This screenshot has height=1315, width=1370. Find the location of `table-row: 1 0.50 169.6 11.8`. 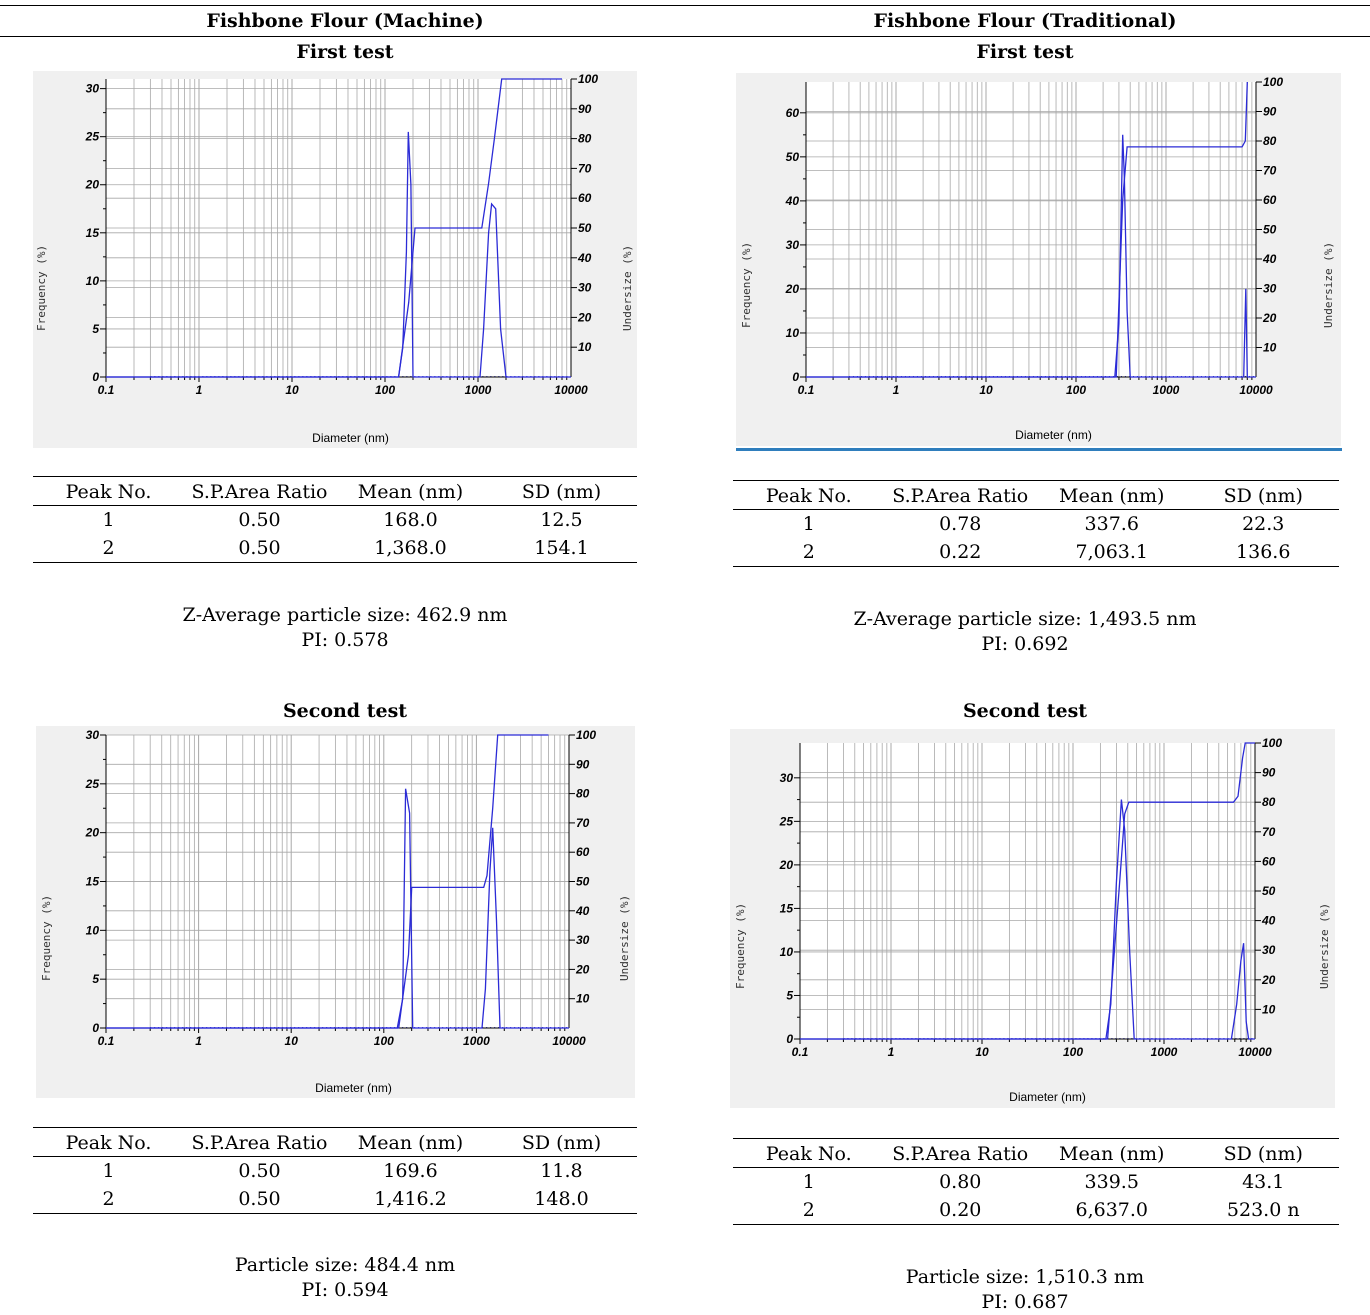

table-row: 1 0.50 169.6 11.8 is located at coordinates (335, 1171).